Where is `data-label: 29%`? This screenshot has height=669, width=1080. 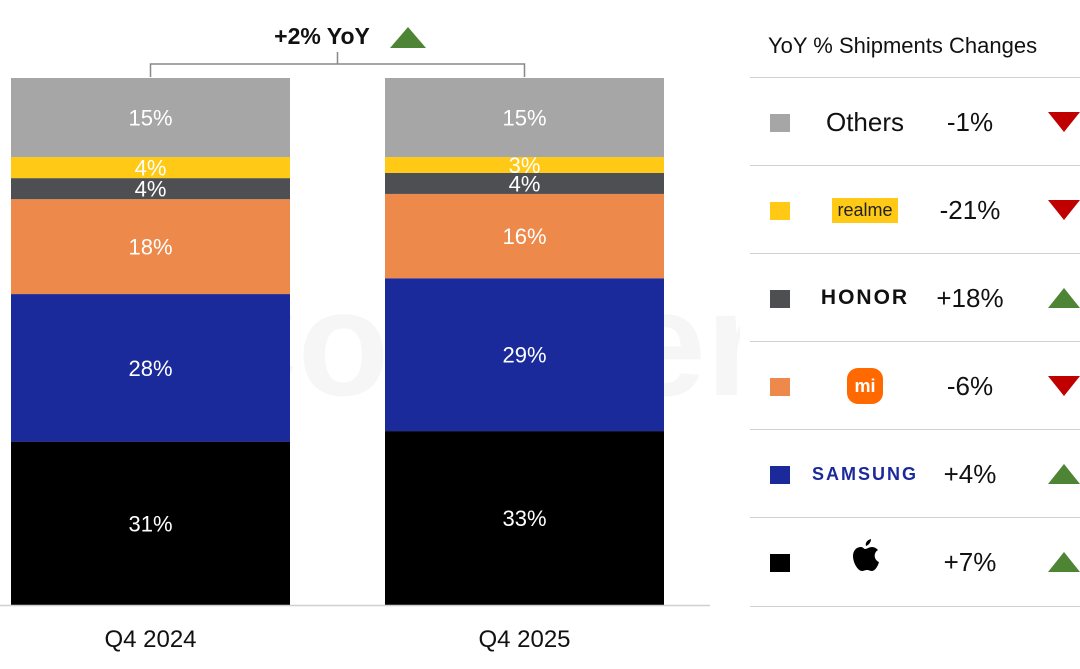 data-label: 29% is located at coordinates (524, 355).